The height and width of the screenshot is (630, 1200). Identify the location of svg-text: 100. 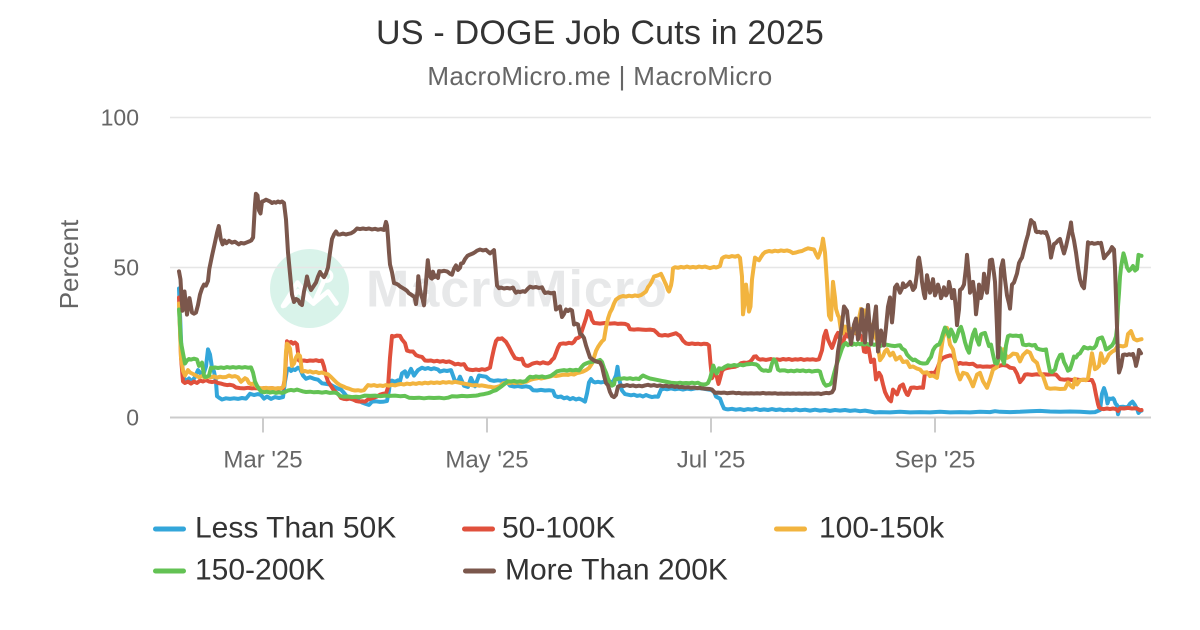
(120, 118).